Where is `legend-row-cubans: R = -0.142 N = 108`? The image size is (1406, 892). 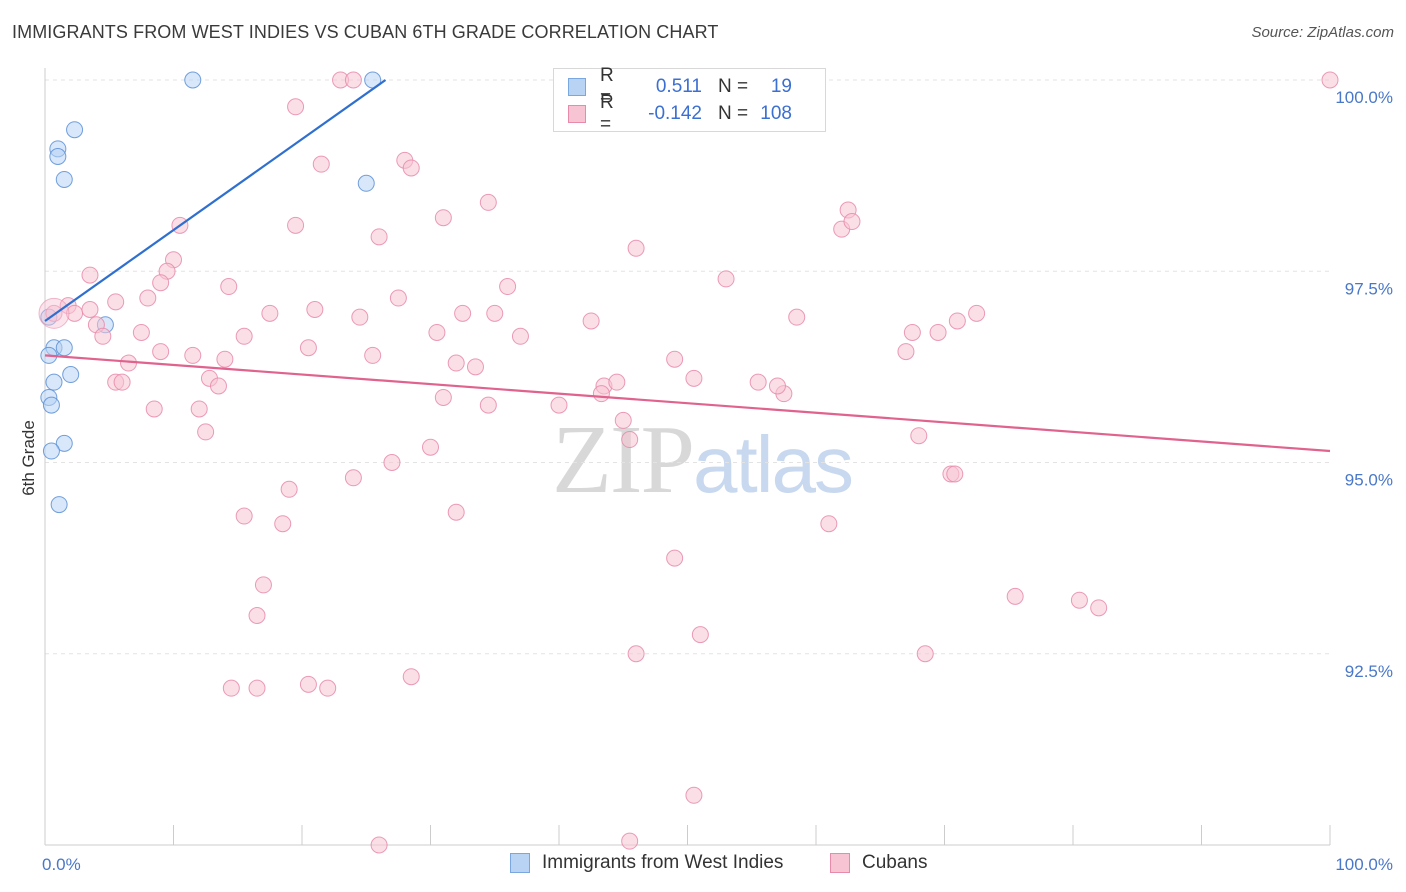 legend-row-cubans: R = -0.142 N = 108 is located at coordinates (680, 113).